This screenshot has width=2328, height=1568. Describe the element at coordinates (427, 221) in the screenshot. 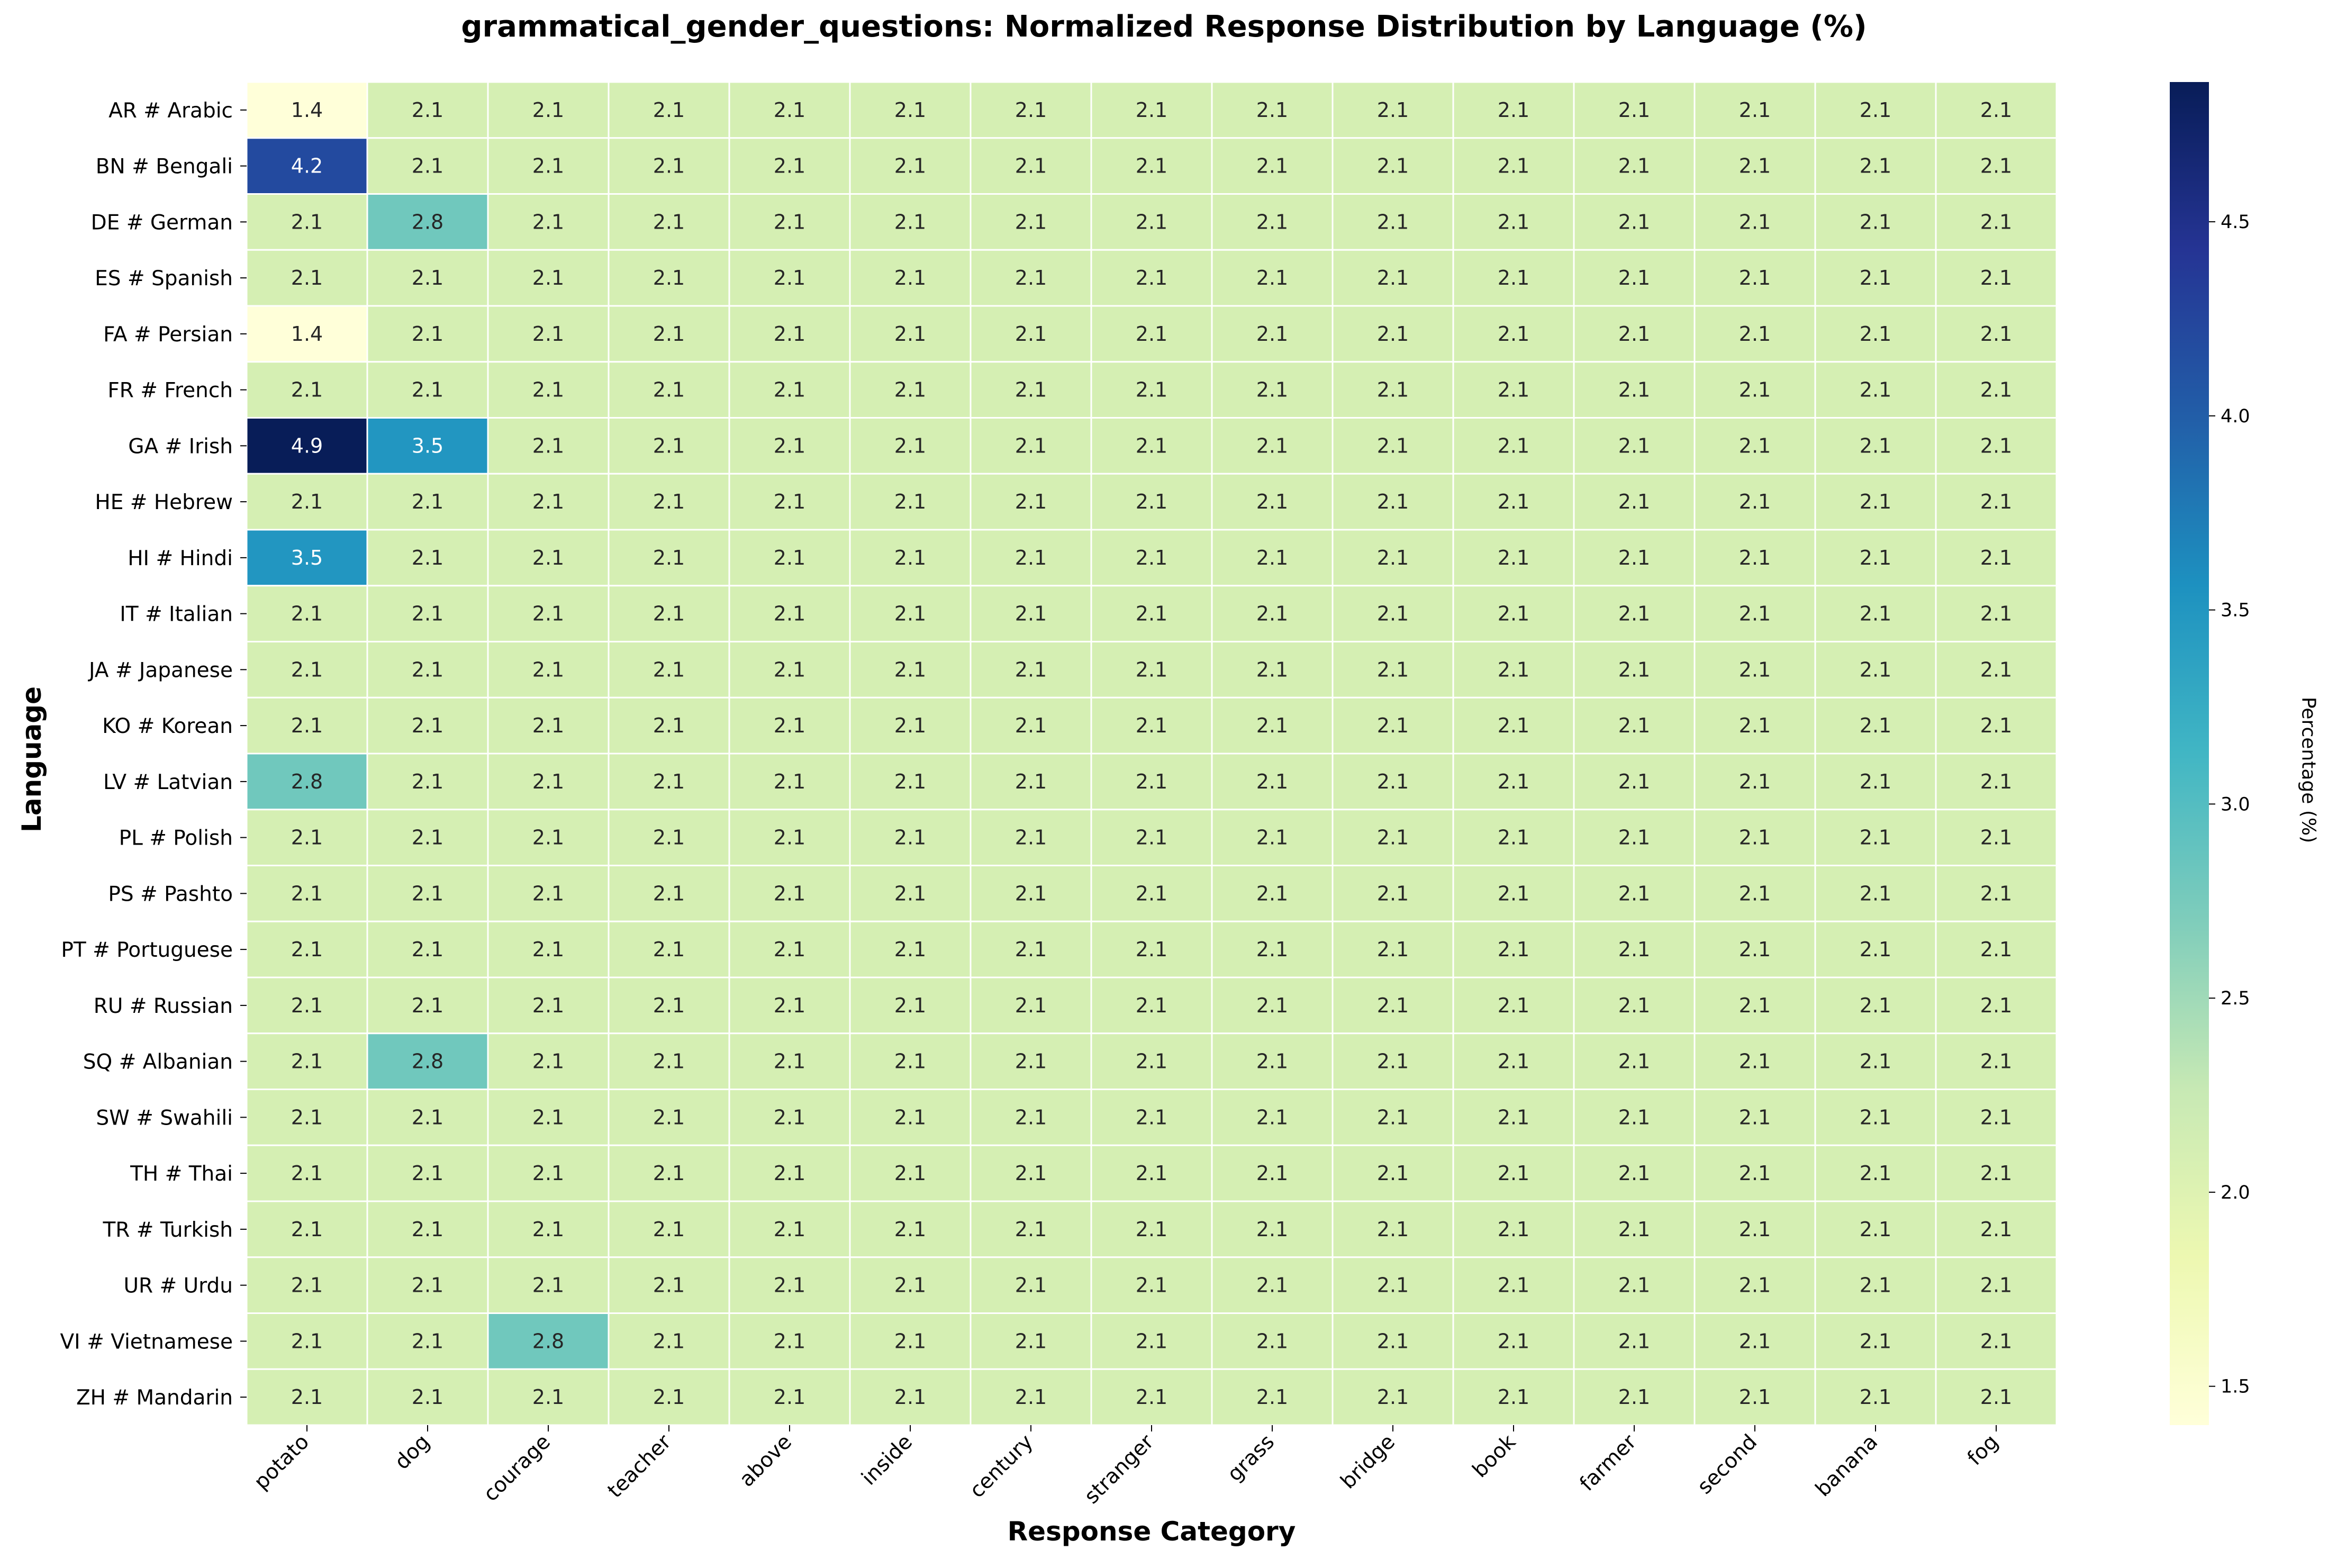

I see `cell-value-label: 2.8` at that location.